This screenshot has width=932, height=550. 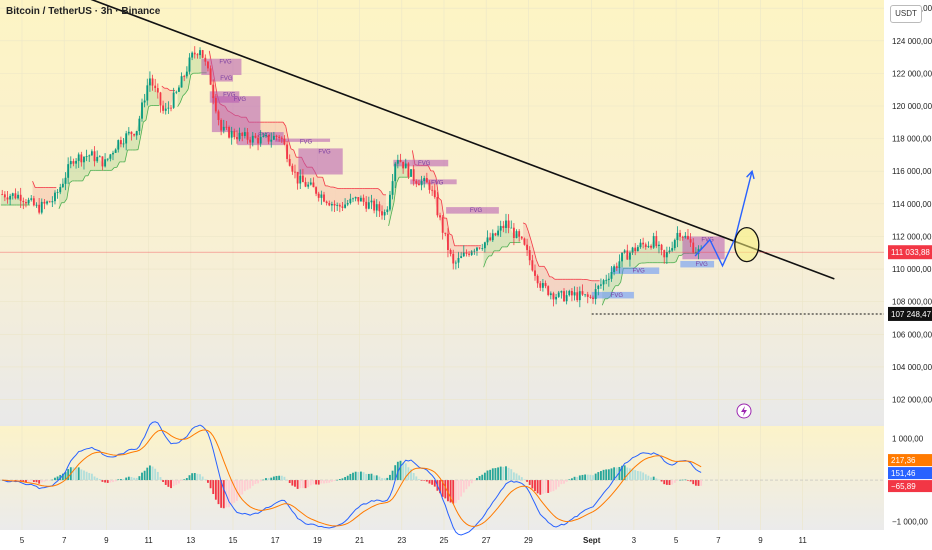 I want to click on currency-button: USDT, so click(x=906, y=14).